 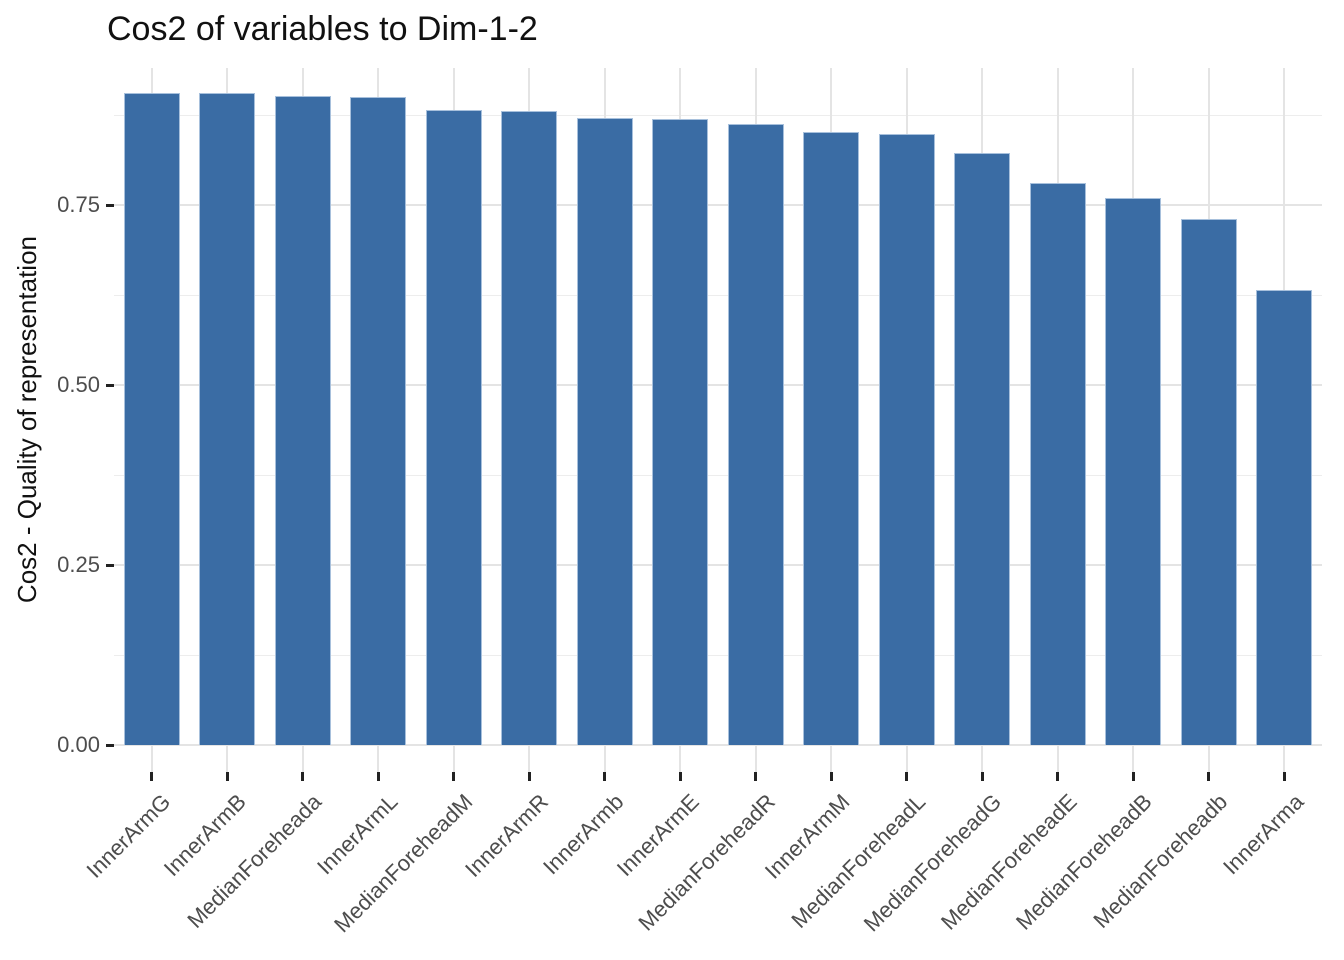 What do you see at coordinates (604, 431) in the screenshot?
I see `bar-InnerArmb` at bounding box center [604, 431].